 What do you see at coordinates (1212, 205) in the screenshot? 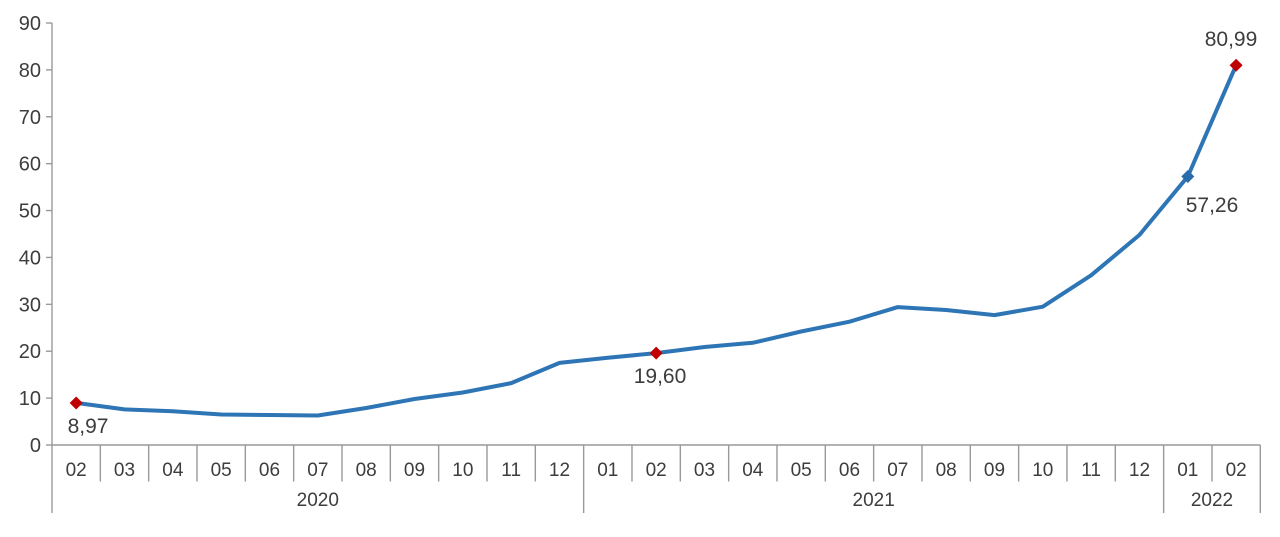
I see `data-point-label: 57,26` at bounding box center [1212, 205].